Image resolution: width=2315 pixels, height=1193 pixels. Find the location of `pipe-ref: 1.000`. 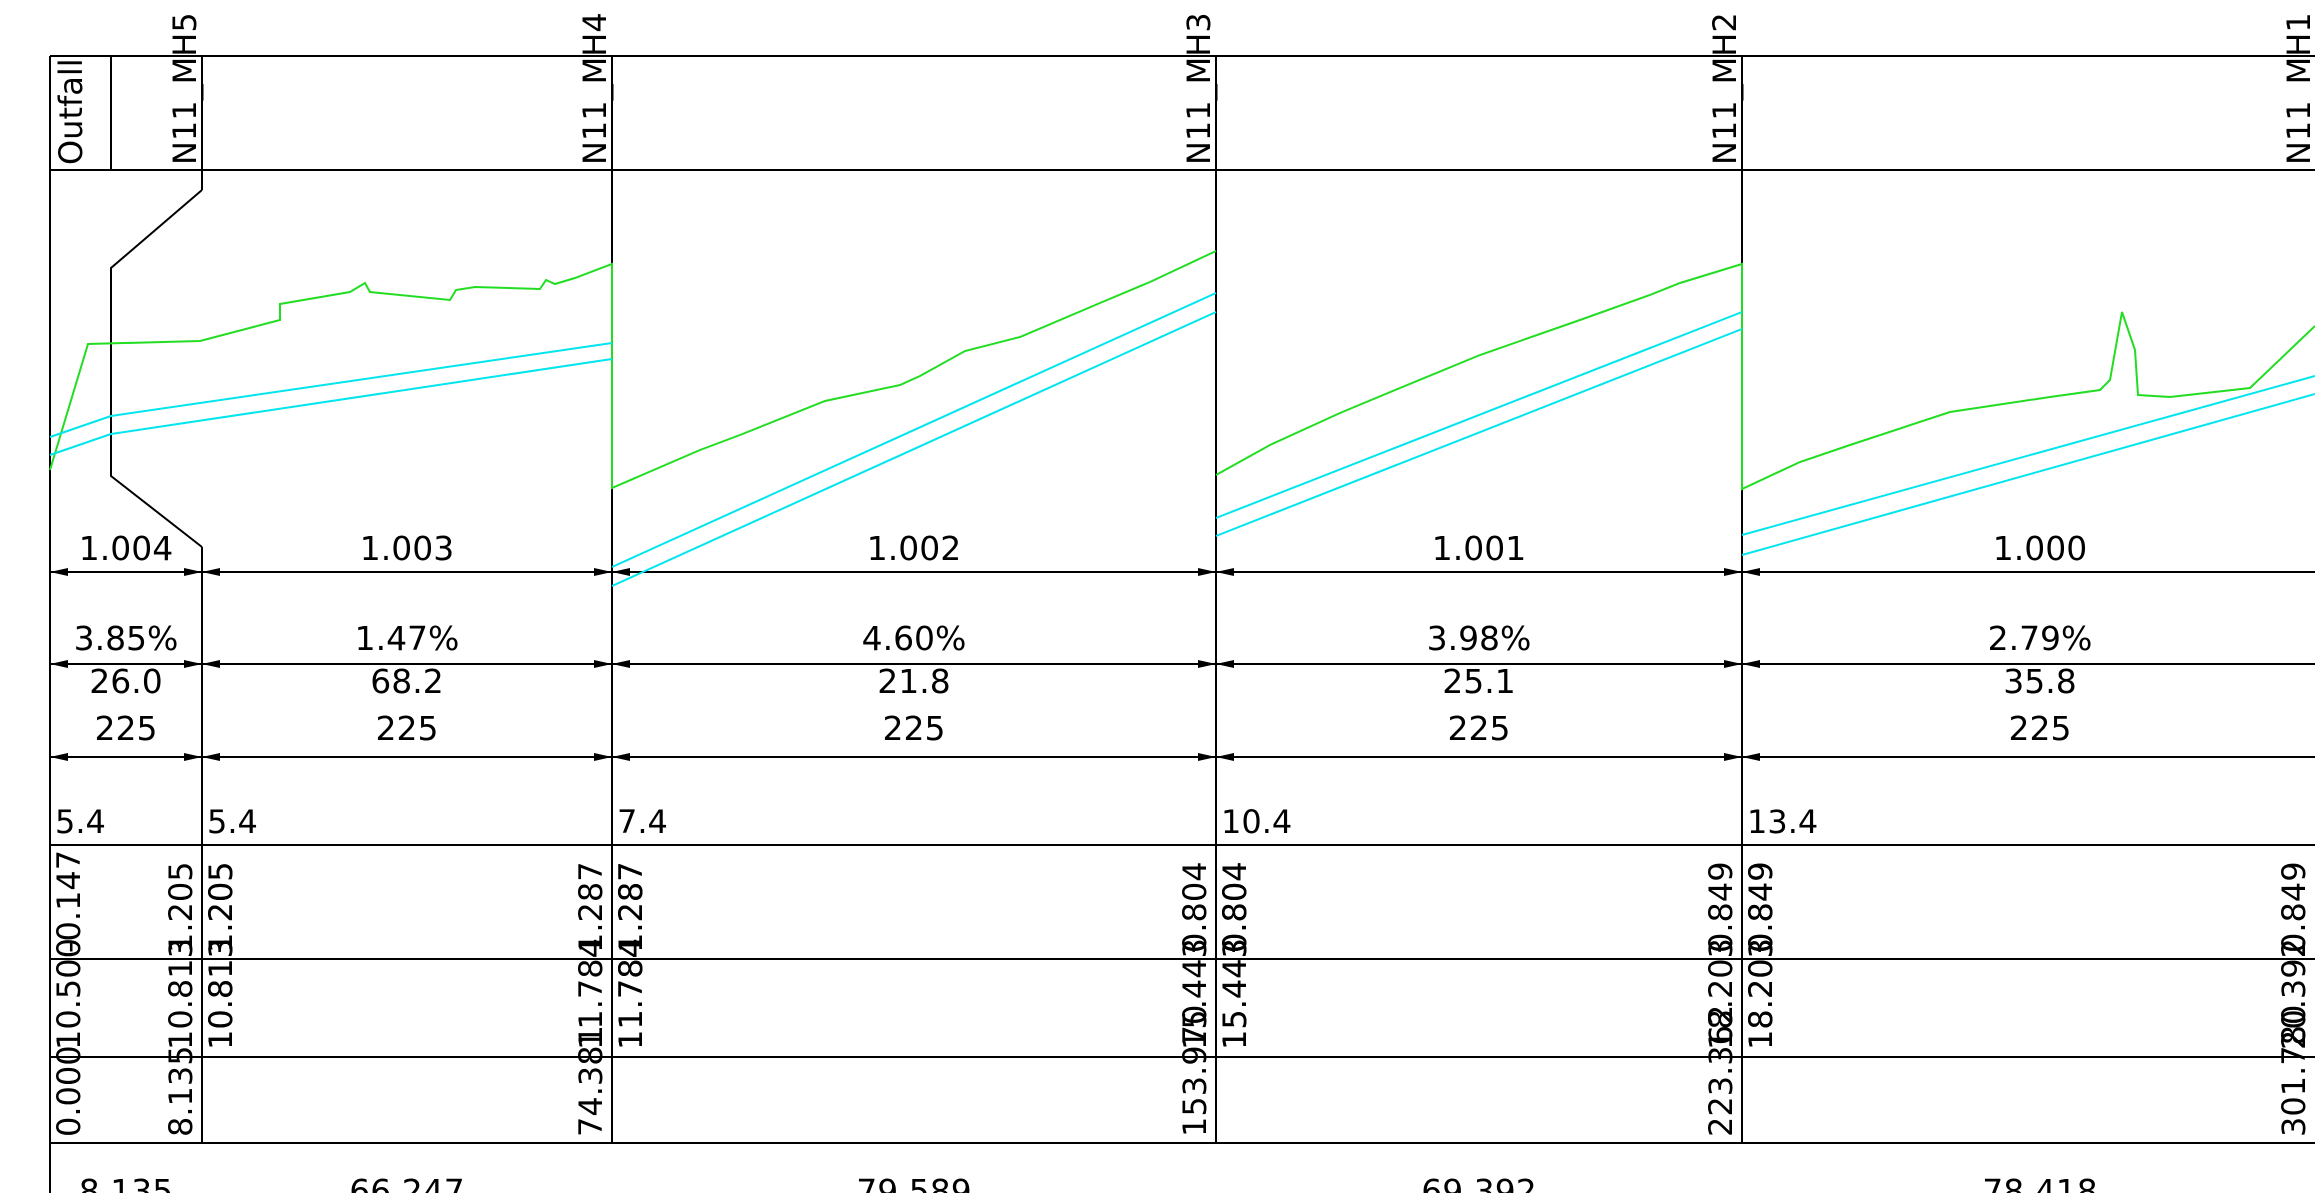

pipe-ref: 1.000 is located at coordinates (2040, 548).